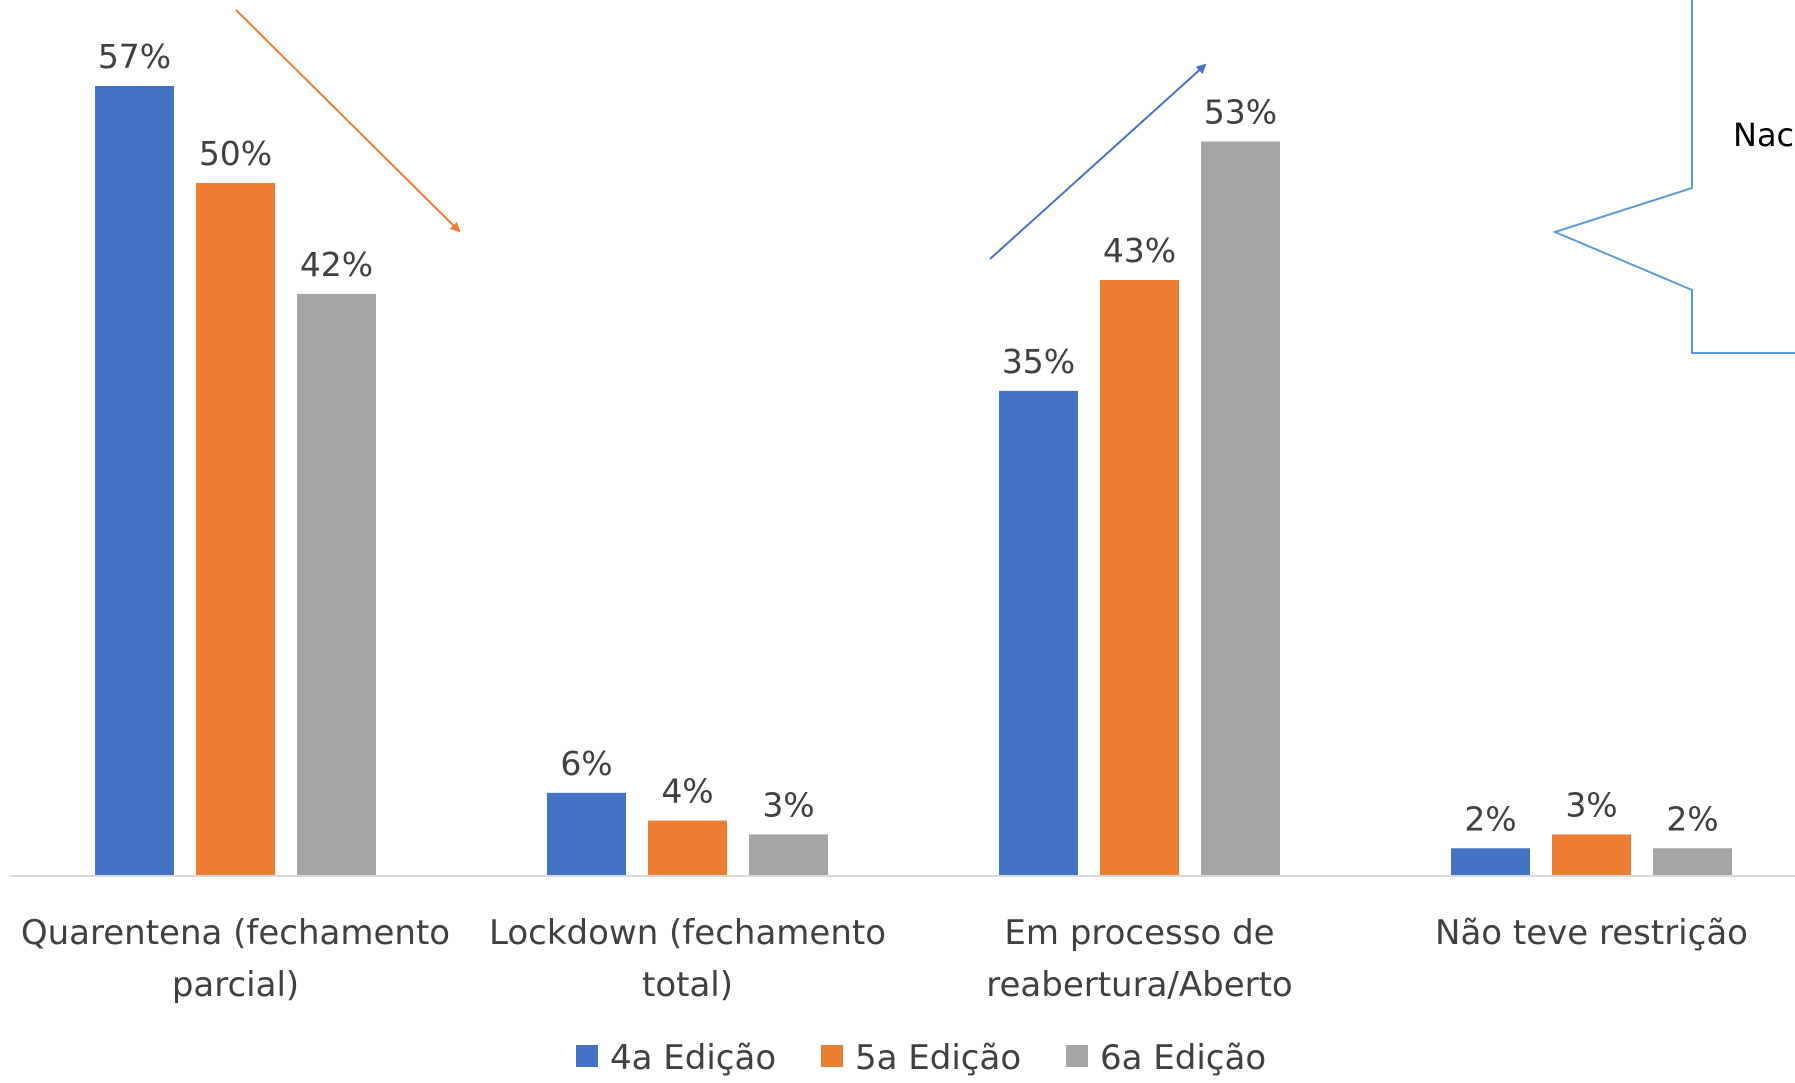 This screenshot has height=1083, width=1795. Describe the element at coordinates (348, 121) in the screenshot. I see `trend-arrow-down` at that location.